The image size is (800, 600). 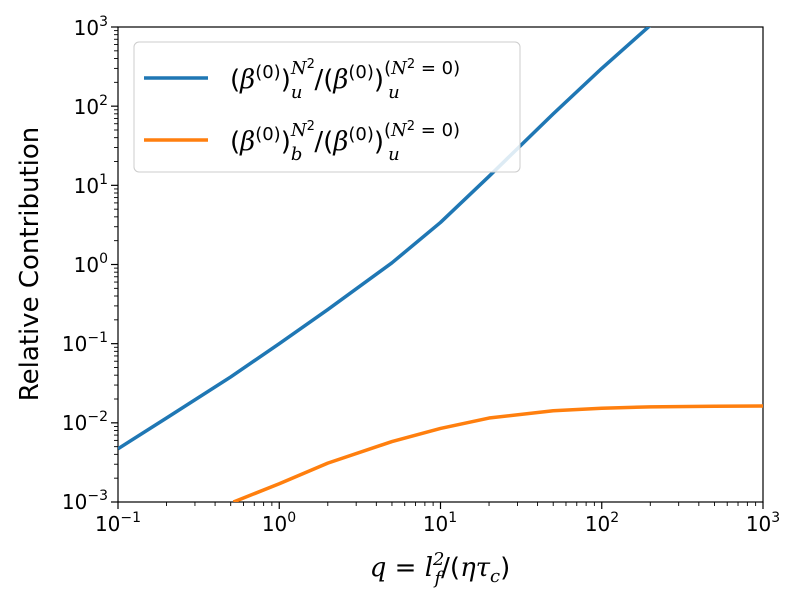 I want to click on x-tick-label-1: 10⁰, so click(x=279, y=523).